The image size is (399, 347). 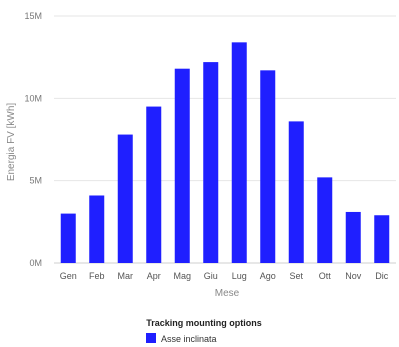 I want to click on x-axis-title: Mese, so click(x=227, y=293).